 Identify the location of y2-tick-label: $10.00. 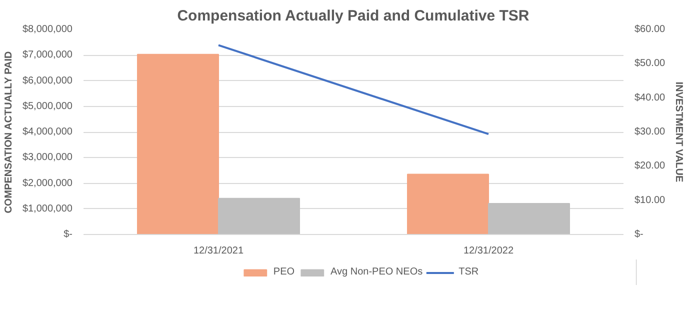
(650, 200).